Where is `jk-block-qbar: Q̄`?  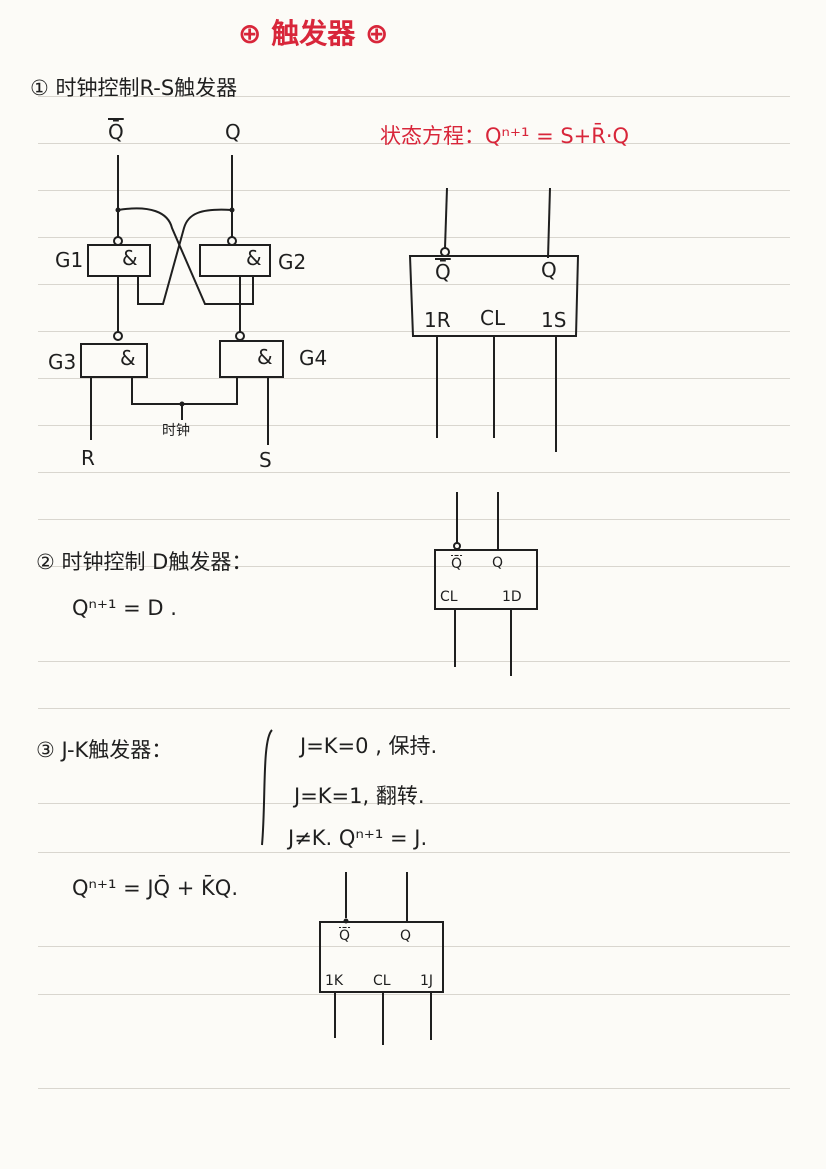
jk-block-qbar: Q̄ is located at coordinates (345, 936).